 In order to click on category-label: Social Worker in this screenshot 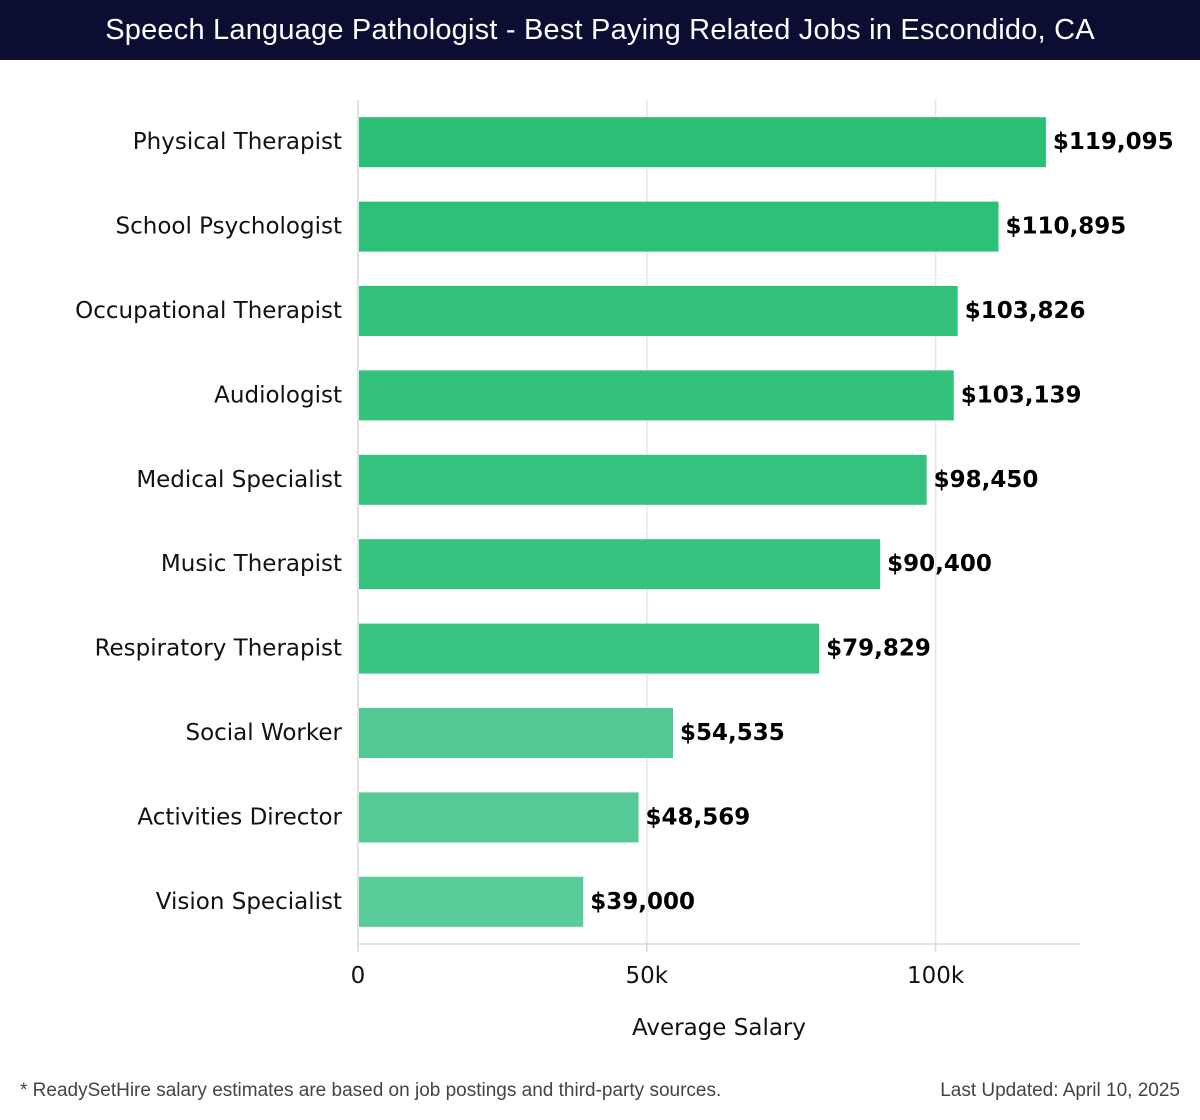, I will do `click(263, 733)`.